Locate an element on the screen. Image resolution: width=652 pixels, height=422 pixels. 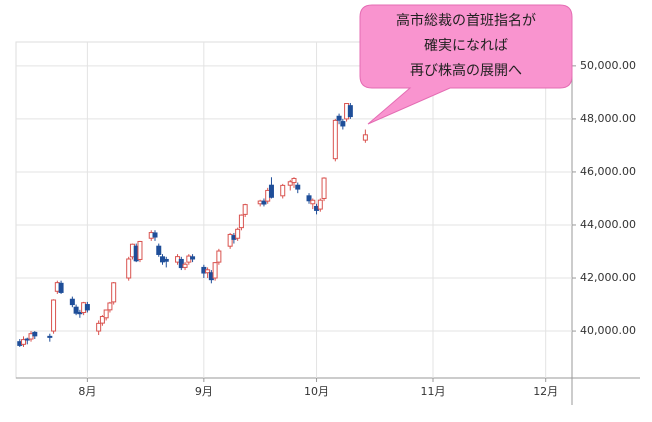
callout-line: 確実になれば is located at coordinates (466, 46).